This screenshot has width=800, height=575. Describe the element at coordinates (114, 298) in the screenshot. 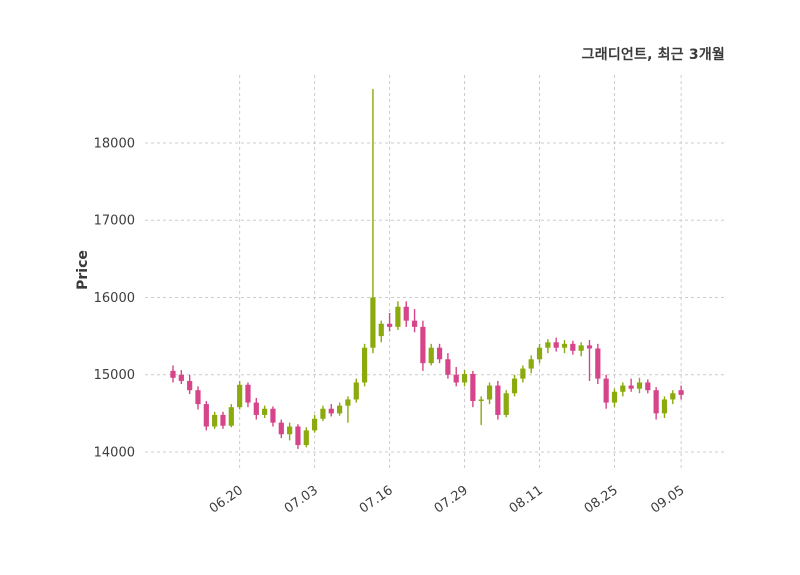

I see `y-tick-label: 16000` at that location.